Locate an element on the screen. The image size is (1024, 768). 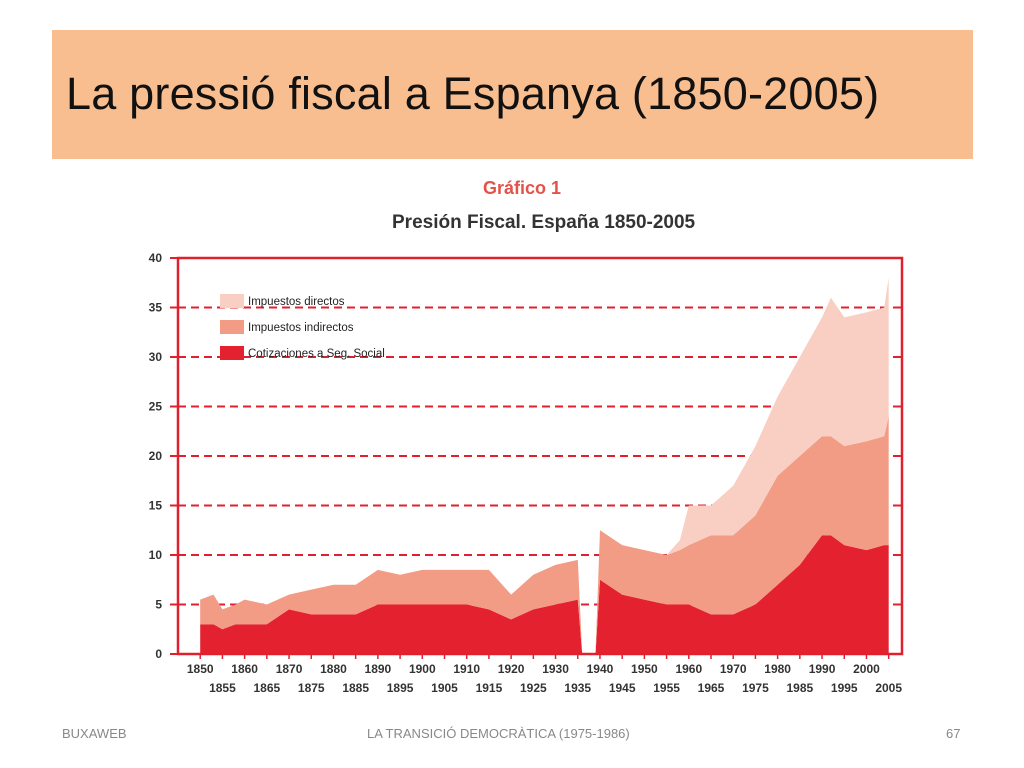
x-tick-label: 1930 is located at coordinates (555, 669).